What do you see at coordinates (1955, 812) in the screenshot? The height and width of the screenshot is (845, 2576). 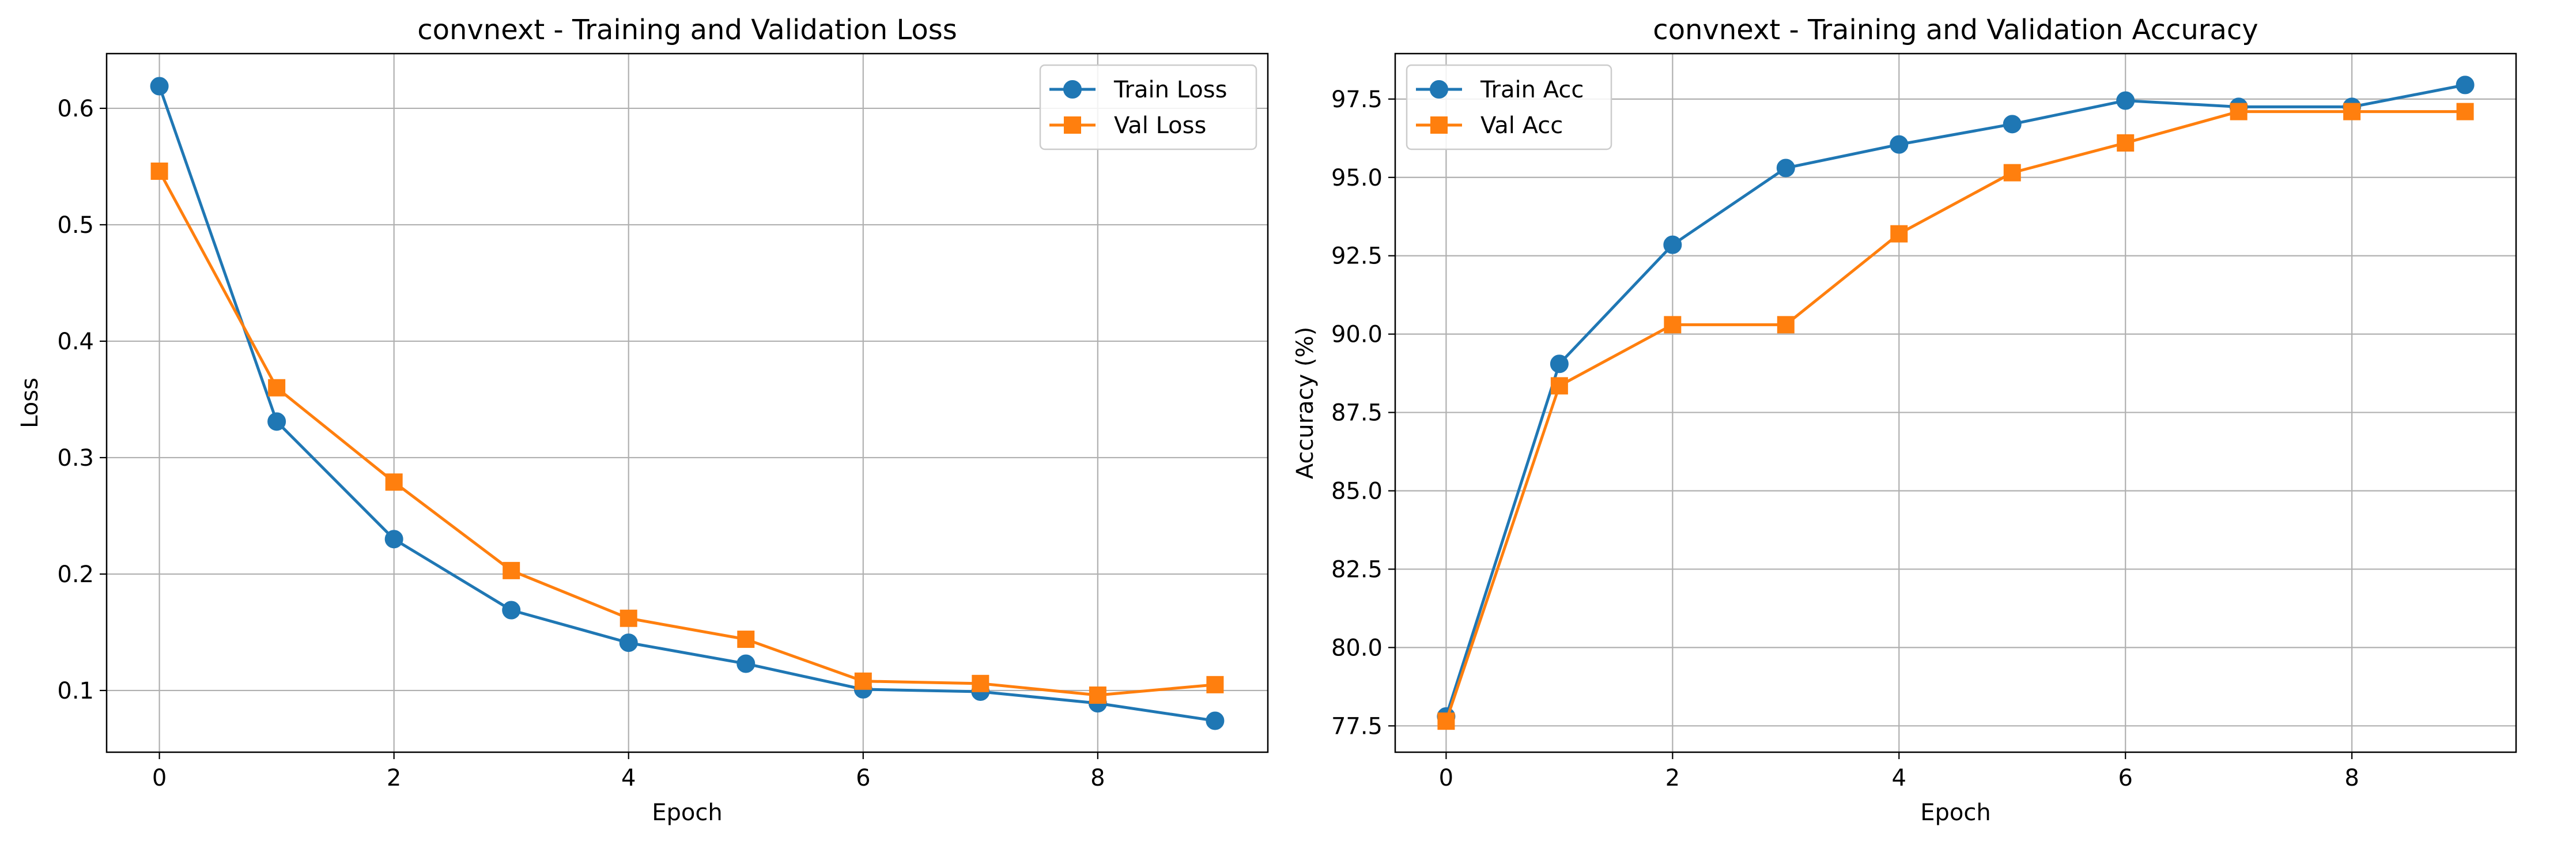 I see `accuracy-x-axis-label: Epoch` at bounding box center [1955, 812].